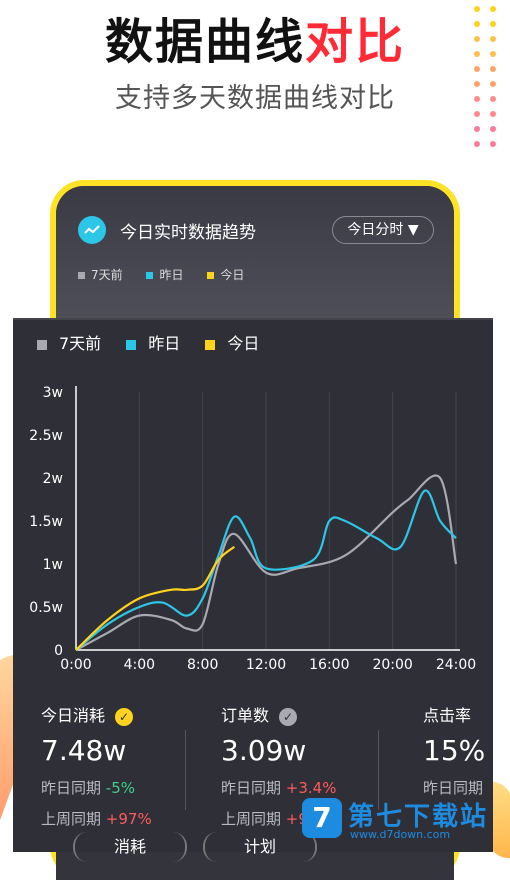 Image resolution: width=510 pixels, height=880 pixels. I want to click on stat-spend: 今日消耗 ✓ 7.48w 昨日同期 -5% 上周同期 +97%, so click(96, 765).